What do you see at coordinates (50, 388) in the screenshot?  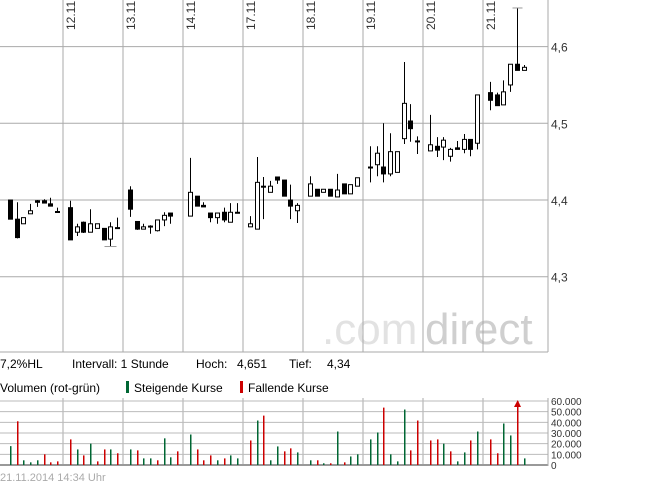 I see `volume-legend-title: Volumen (rot-grün)` at bounding box center [50, 388].